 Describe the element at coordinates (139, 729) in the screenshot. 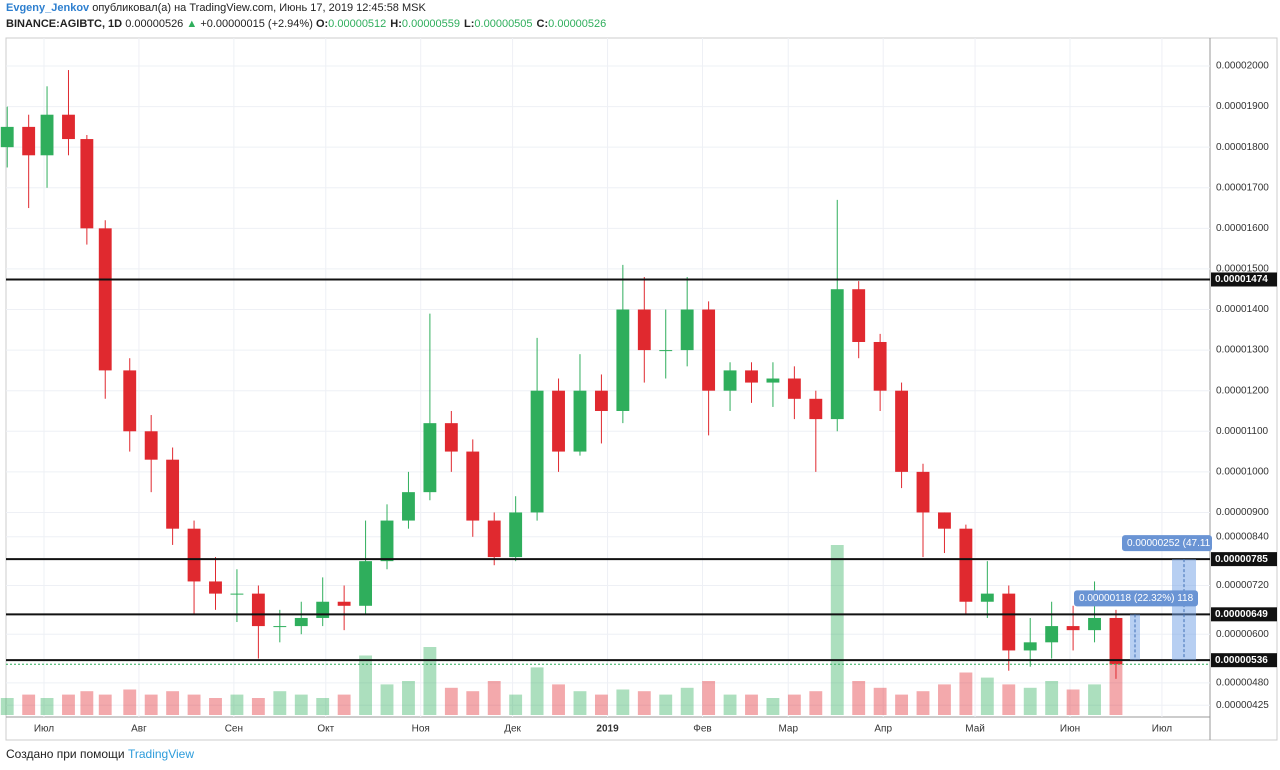

I see `x-tick-label: Авг` at that location.